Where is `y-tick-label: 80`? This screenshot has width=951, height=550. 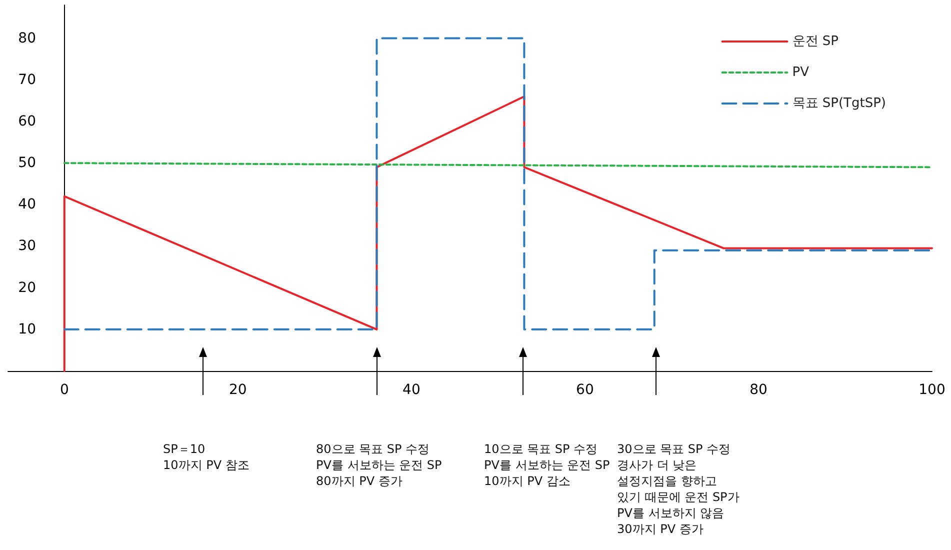 y-tick-label: 80 is located at coordinates (27, 38).